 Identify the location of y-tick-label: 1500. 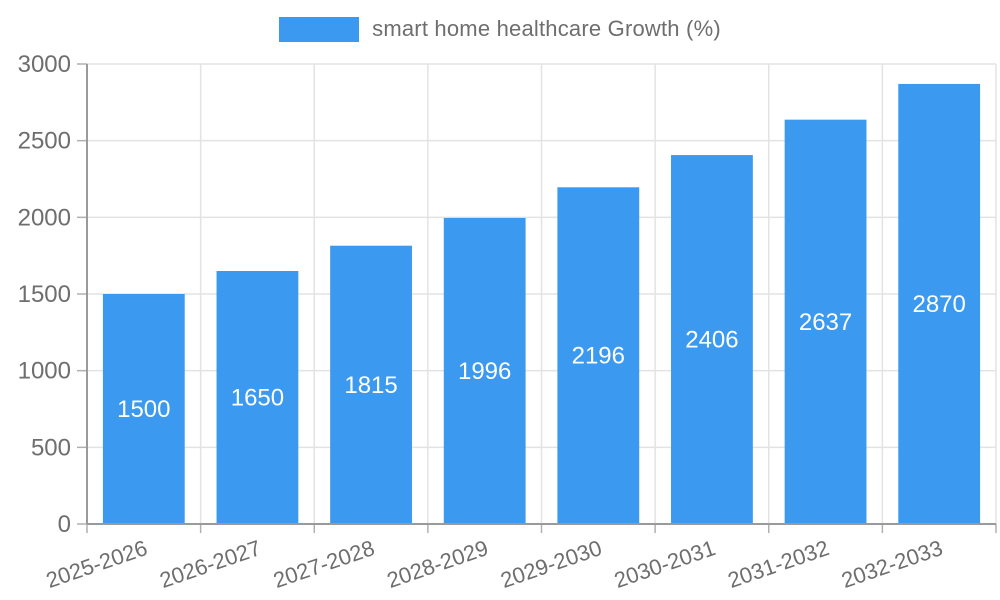
(44, 294).